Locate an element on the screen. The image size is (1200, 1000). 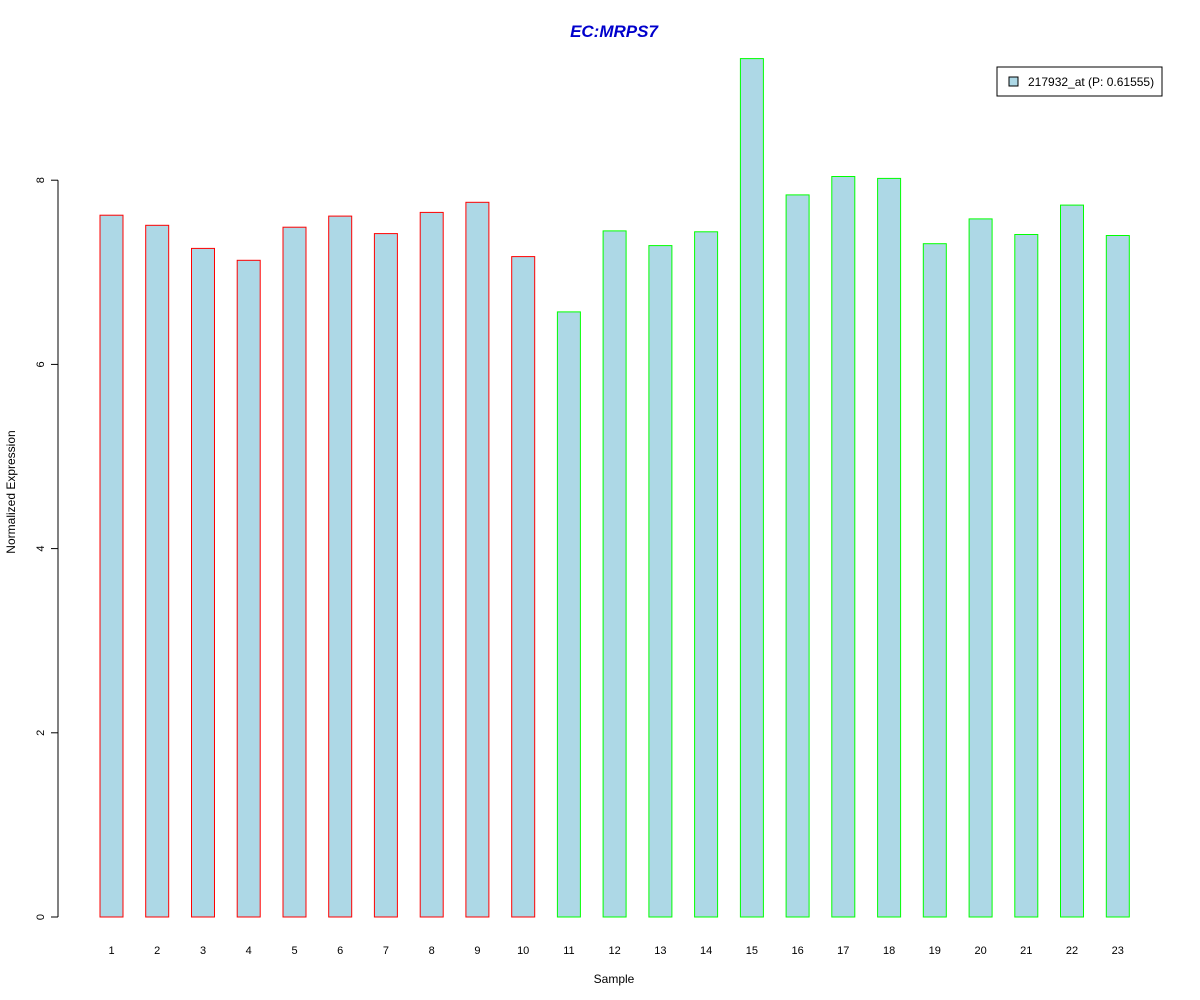
y-tick-label: 4 is located at coordinates (41, 549).